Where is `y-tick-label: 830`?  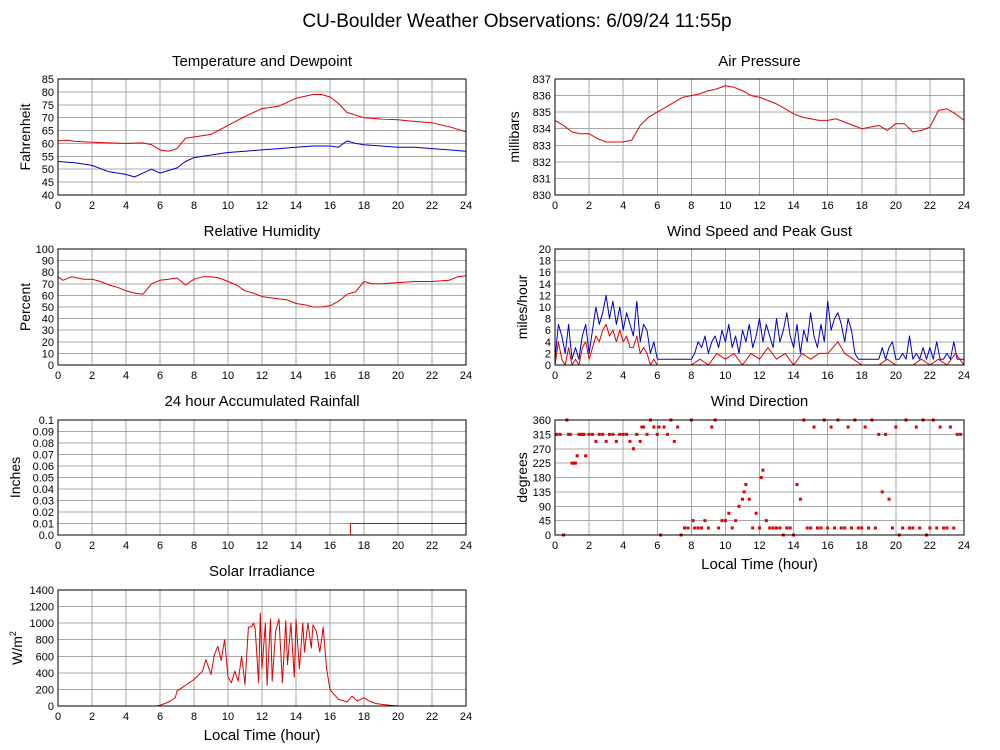 y-tick-label: 830 is located at coordinates (542, 196).